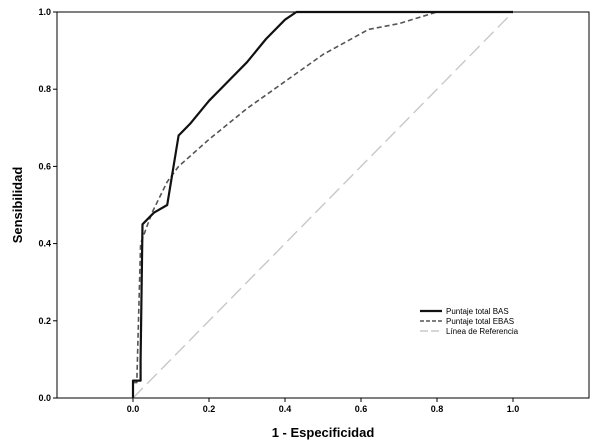 This screenshot has height=442, width=592. What do you see at coordinates (44, 166) in the screenshot?
I see `y-tick-label: 0.6` at bounding box center [44, 166].